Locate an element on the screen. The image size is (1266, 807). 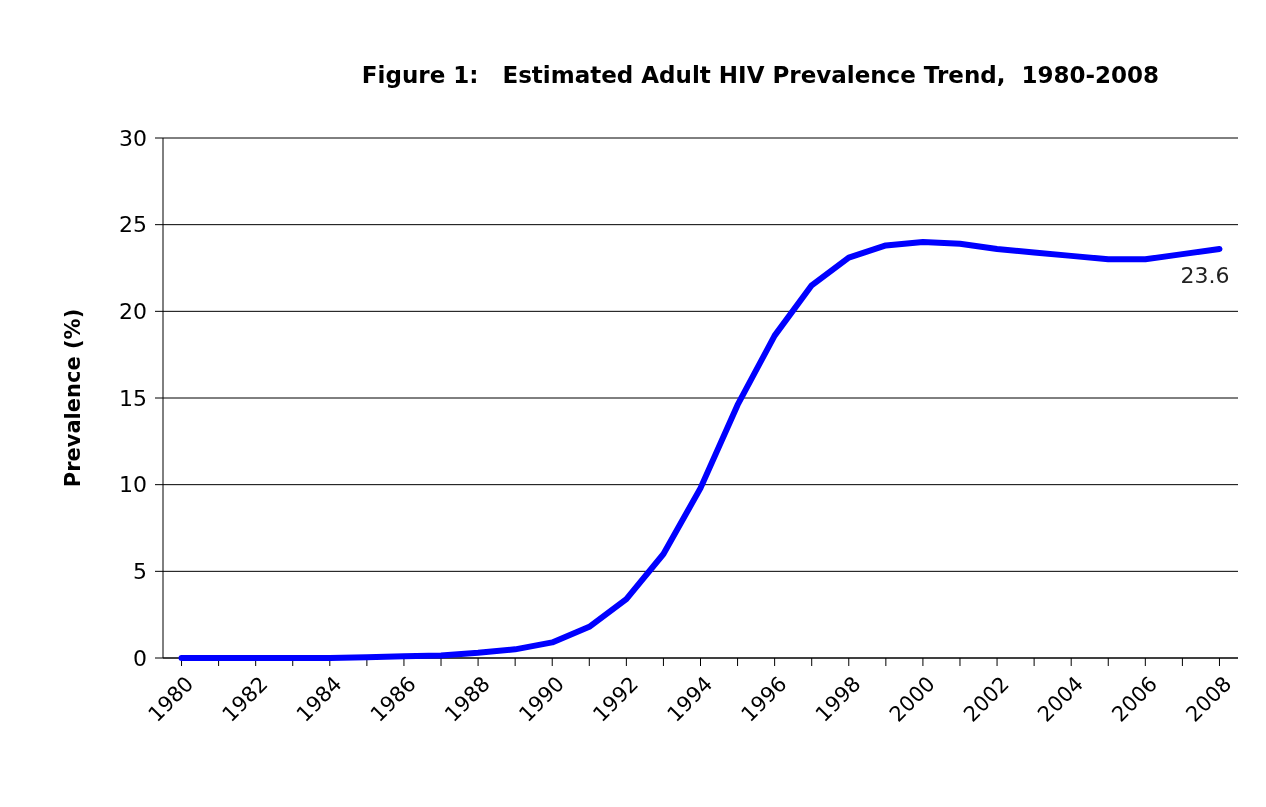
y-tick-label: 15 is located at coordinates (133, 398).